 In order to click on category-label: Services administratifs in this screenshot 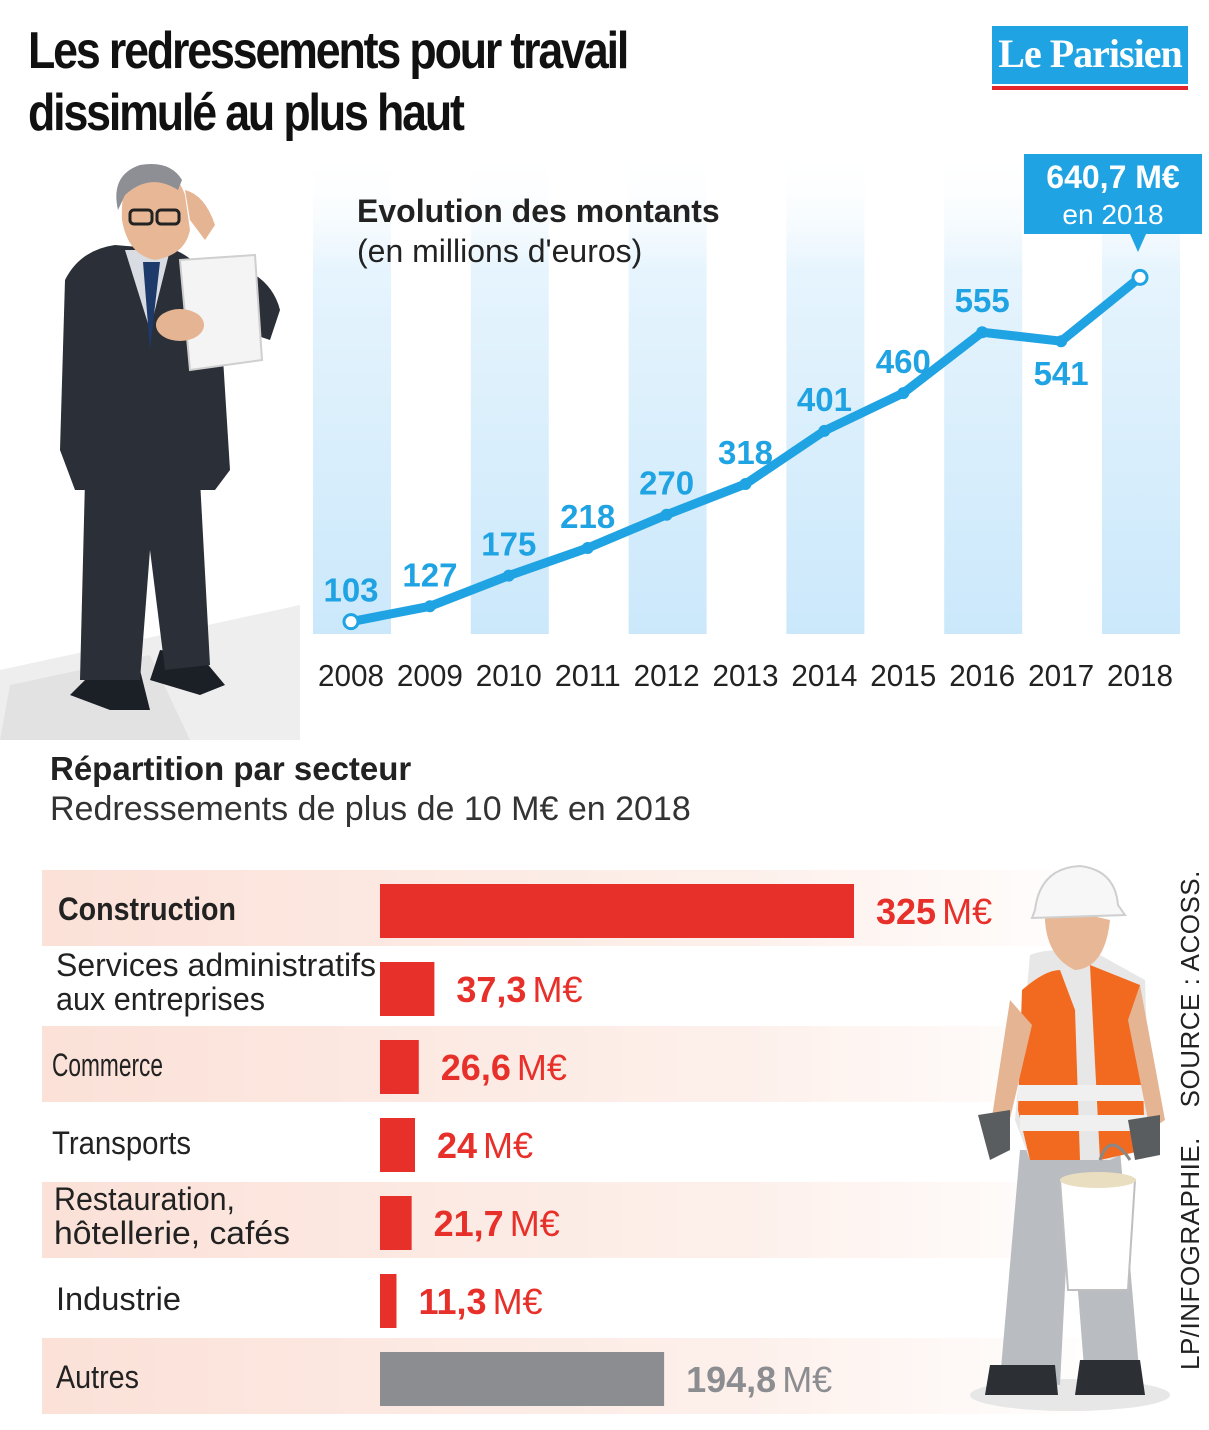, I will do `click(216, 965)`.